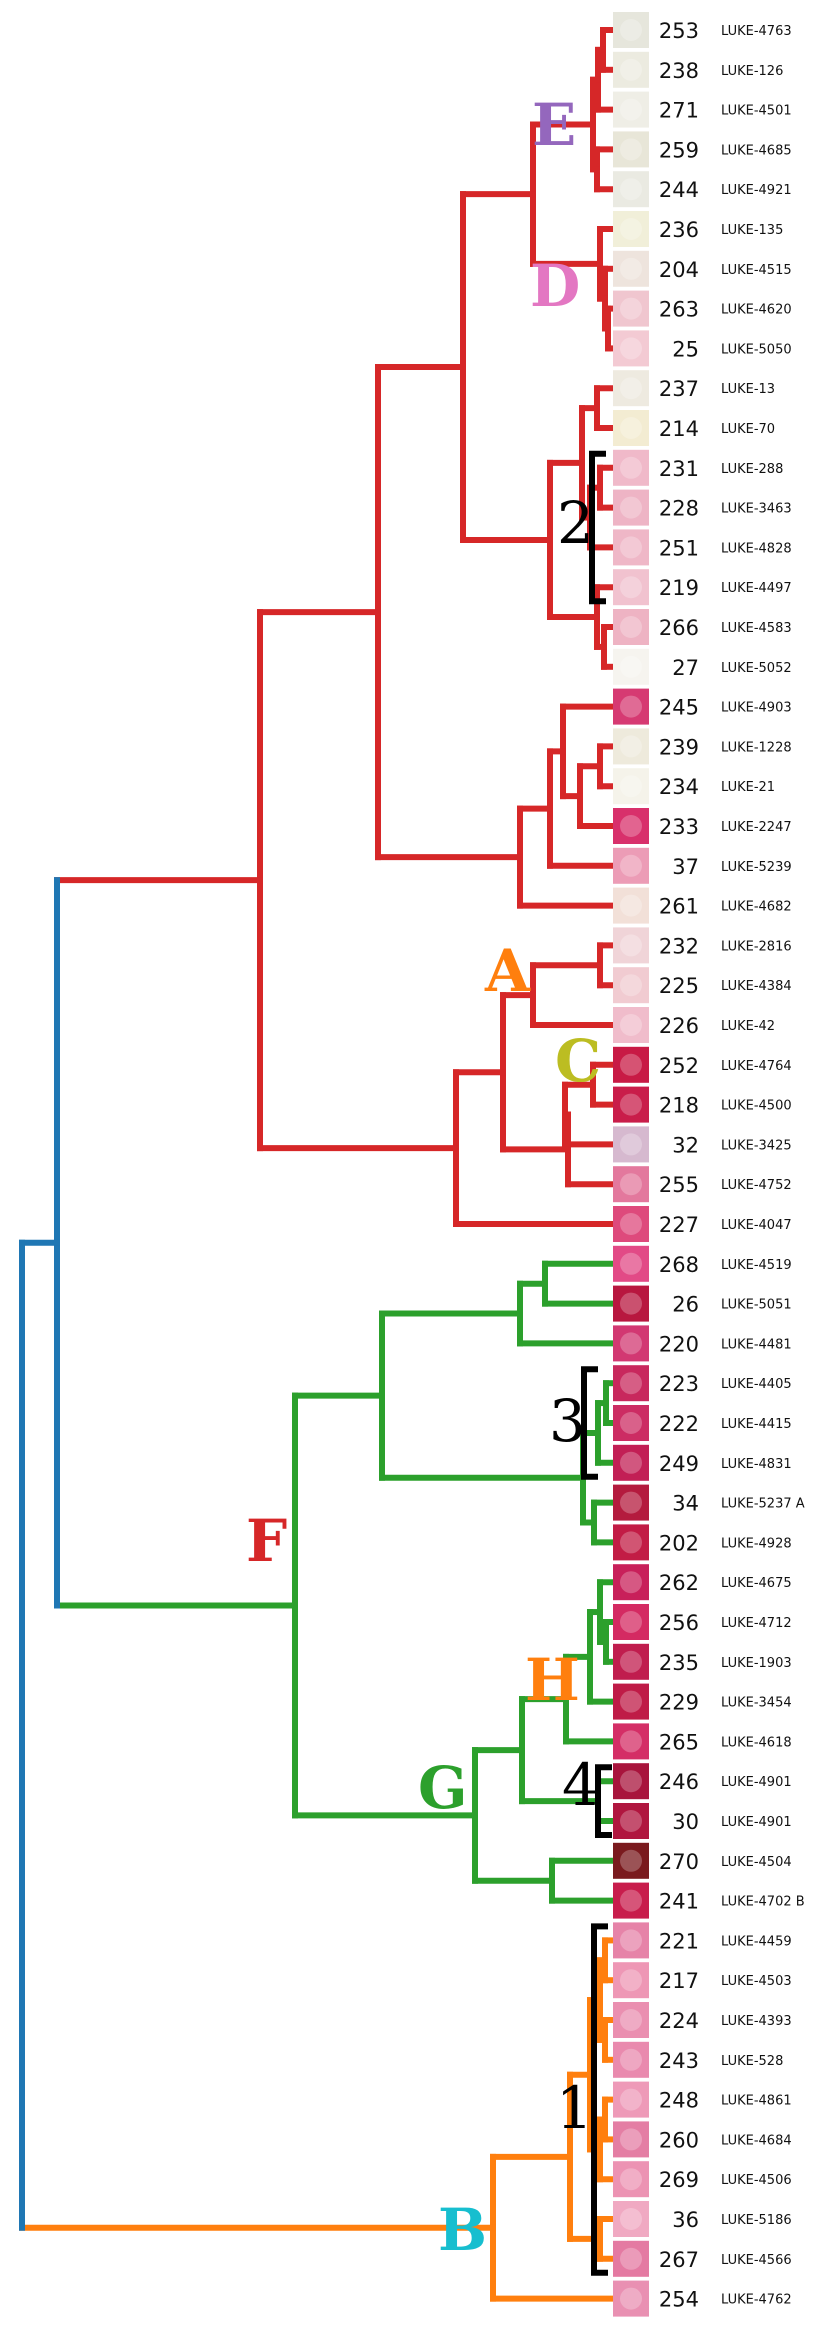  I want to click on leaf-accession-id: LUKE-4405, so click(756, 1384).